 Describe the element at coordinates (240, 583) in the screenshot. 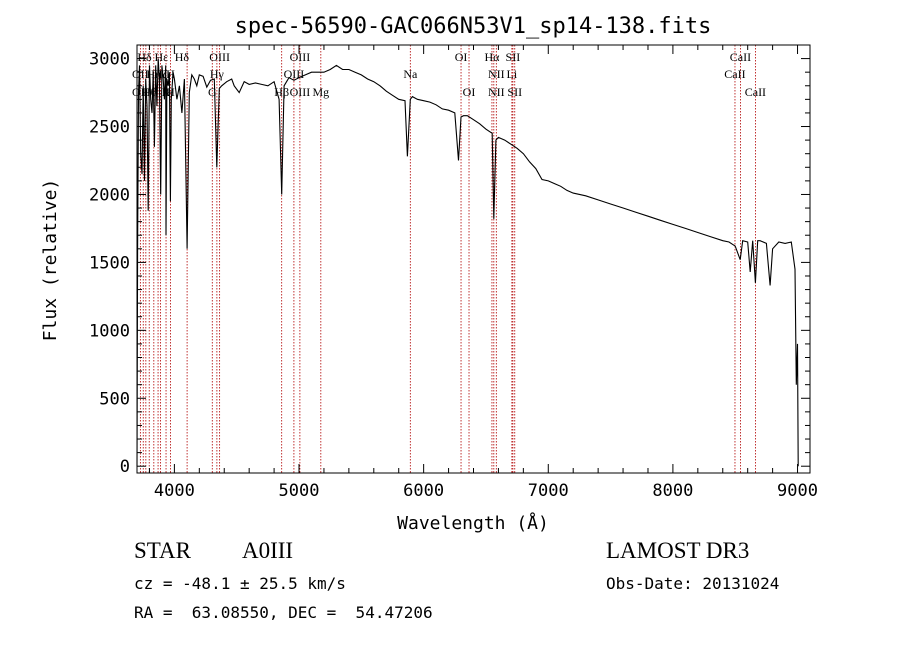

I see `redshift-cz: cz = -48.1 ± 25.5 km/s` at that location.